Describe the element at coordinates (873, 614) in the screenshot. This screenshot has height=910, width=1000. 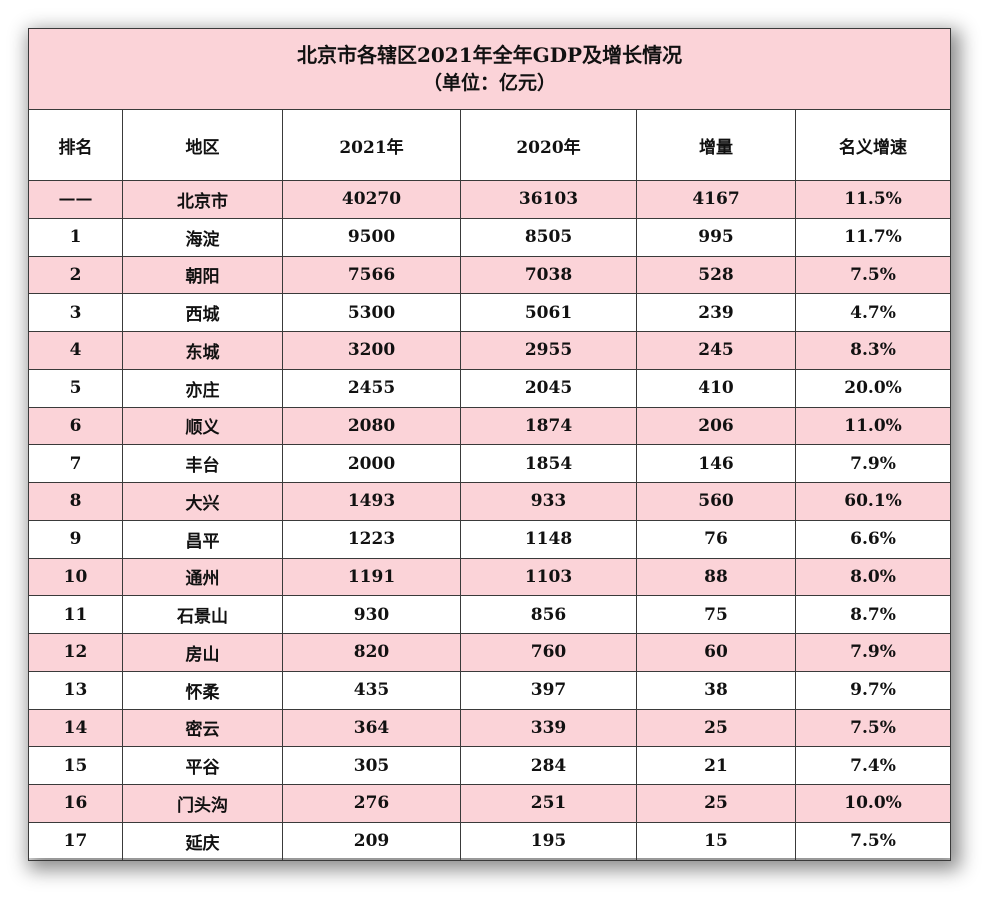
I see `cell-growth-rate: 8.7%` at that location.